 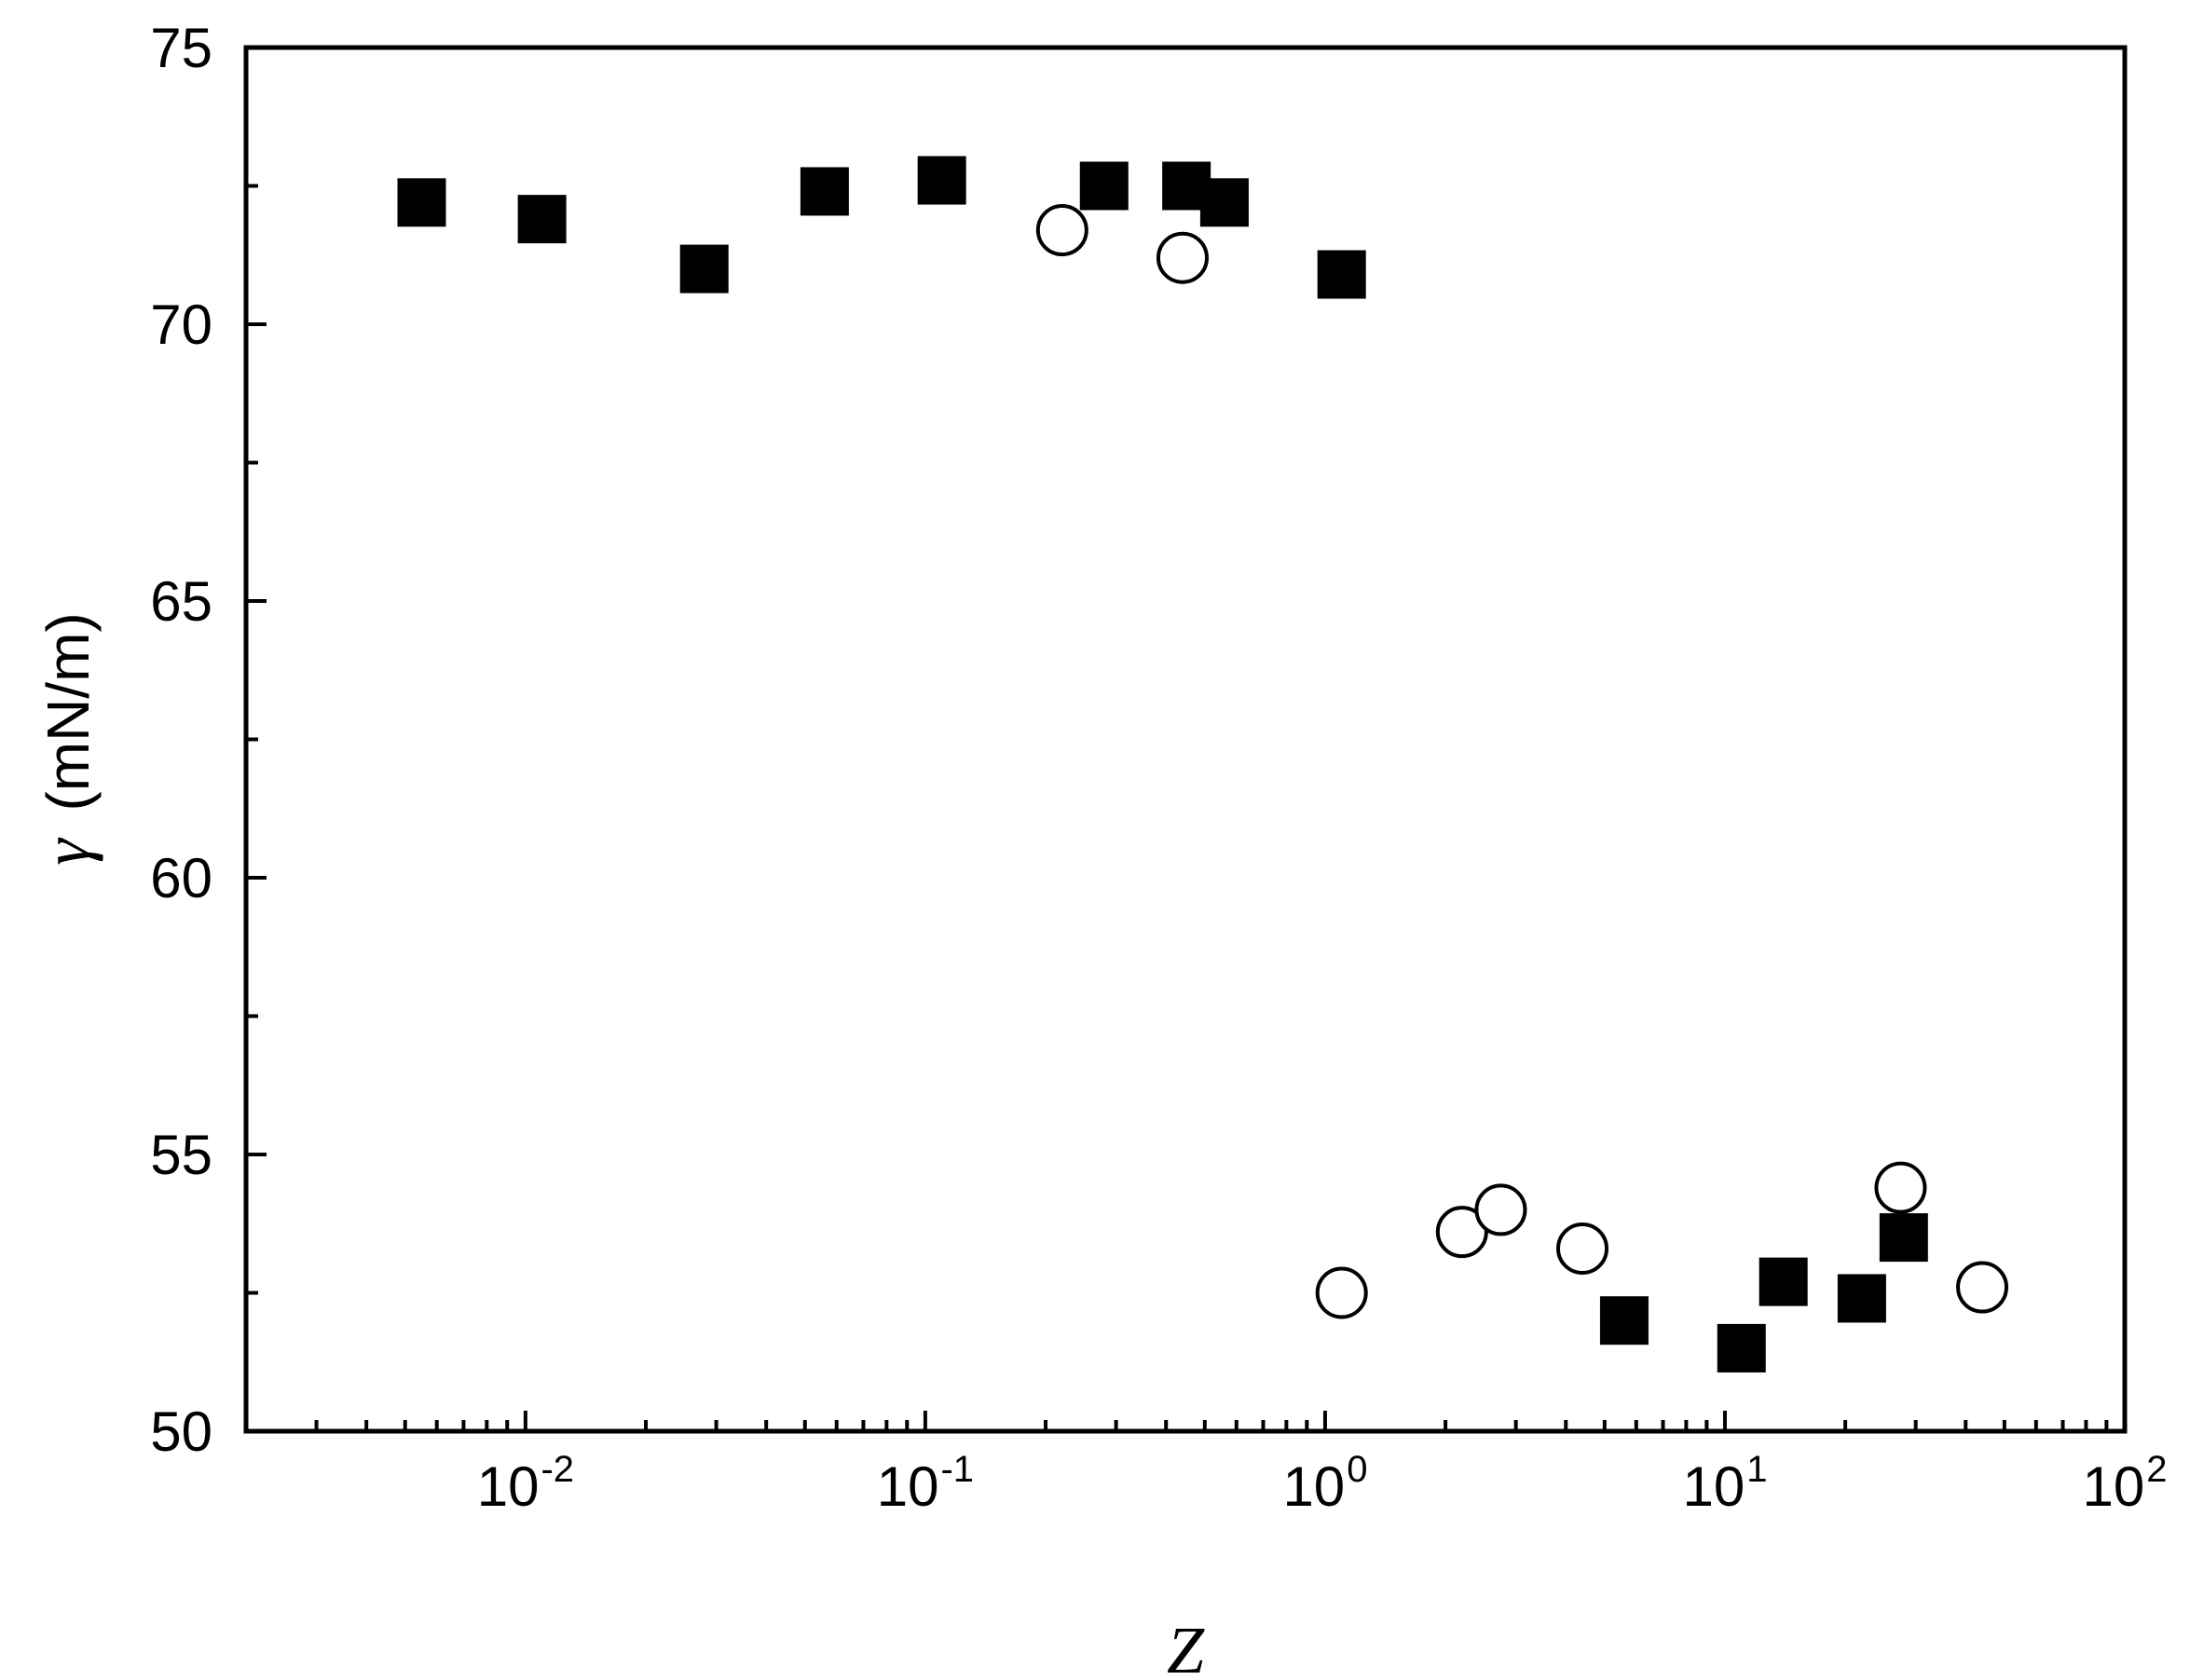 What do you see at coordinates (181, 325) in the screenshot?
I see `y-tick-label: 70` at bounding box center [181, 325].